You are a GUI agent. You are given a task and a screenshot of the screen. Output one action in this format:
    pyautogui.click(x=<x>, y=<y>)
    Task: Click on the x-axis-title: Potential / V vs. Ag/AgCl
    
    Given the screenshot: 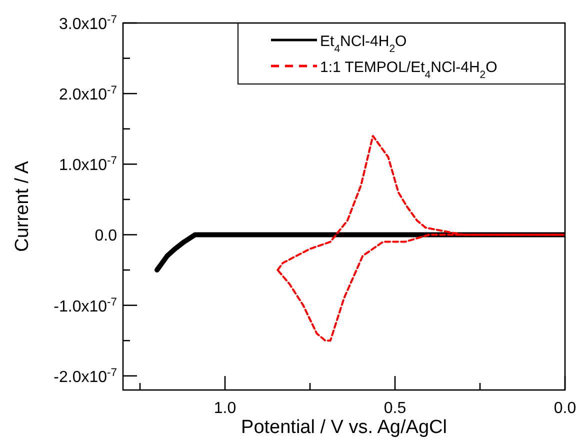 What is the action you would take?
    pyautogui.click(x=344, y=427)
    